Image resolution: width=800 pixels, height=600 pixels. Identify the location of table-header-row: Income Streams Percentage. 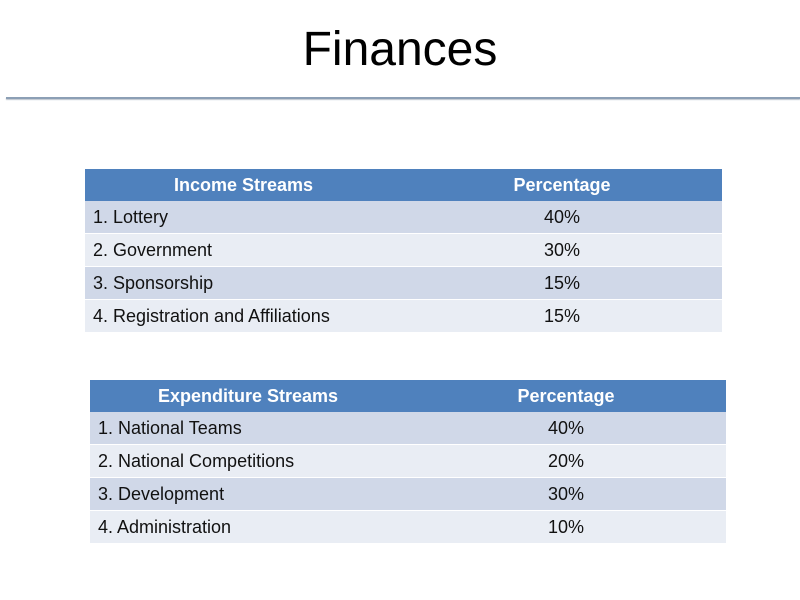
(403, 185).